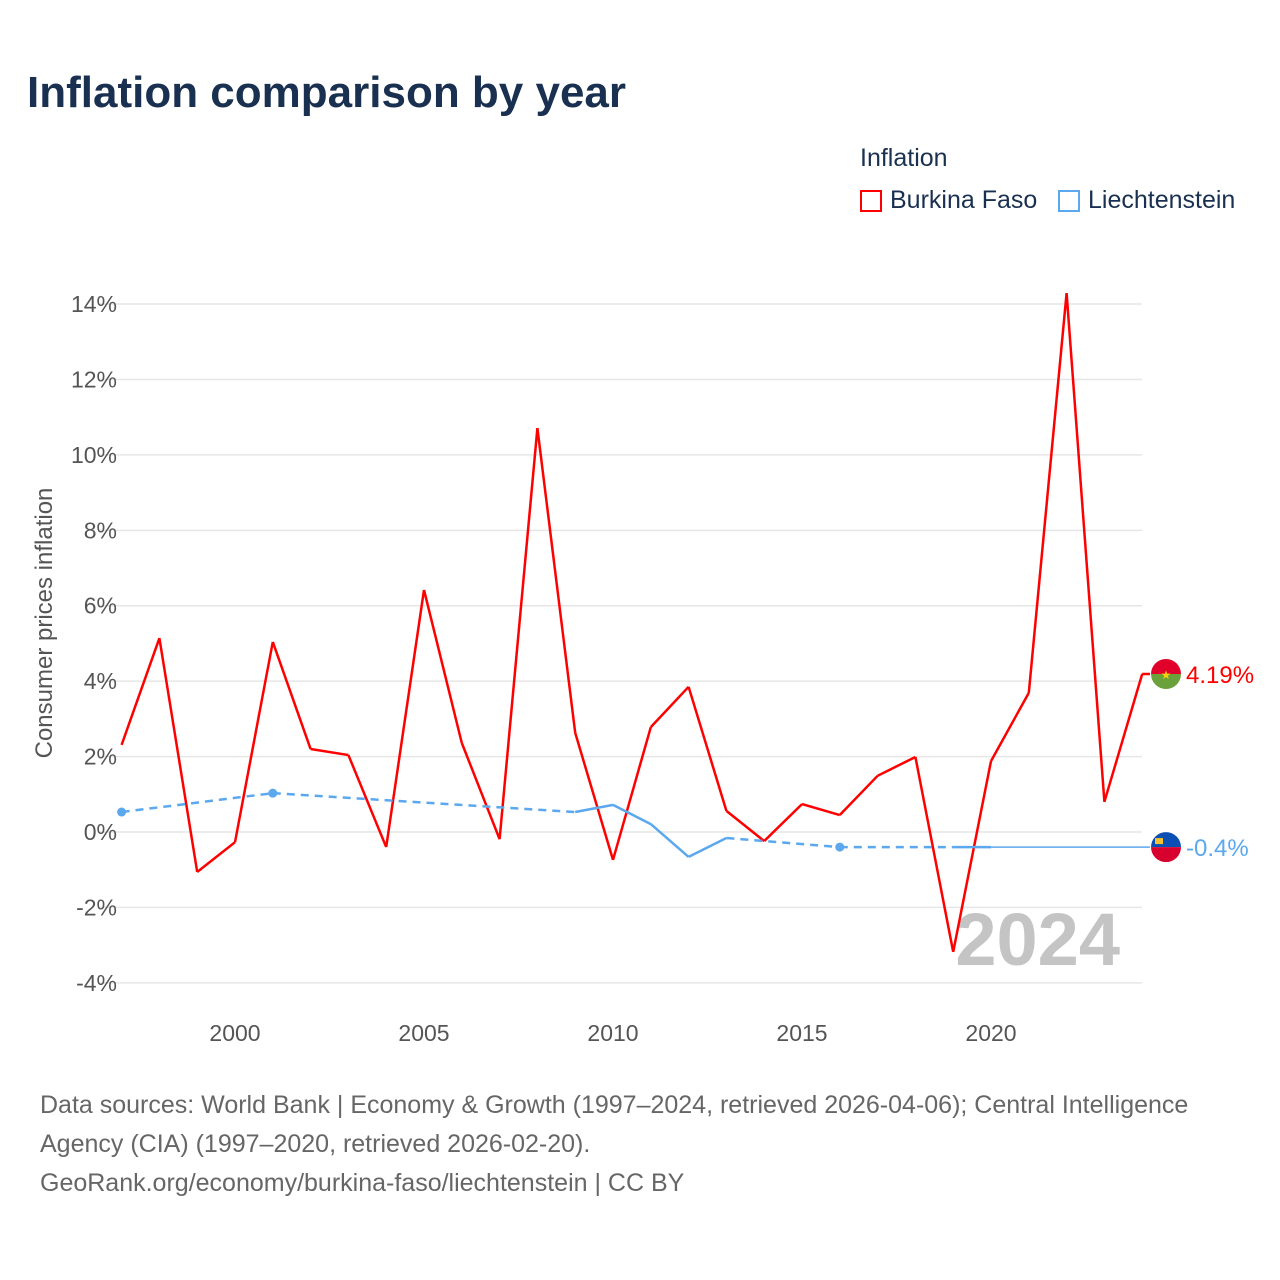 Image resolution: width=1280 pixels, height=1280 pixels. I want to click on y-tick-label: 10%, so click(94, 455).